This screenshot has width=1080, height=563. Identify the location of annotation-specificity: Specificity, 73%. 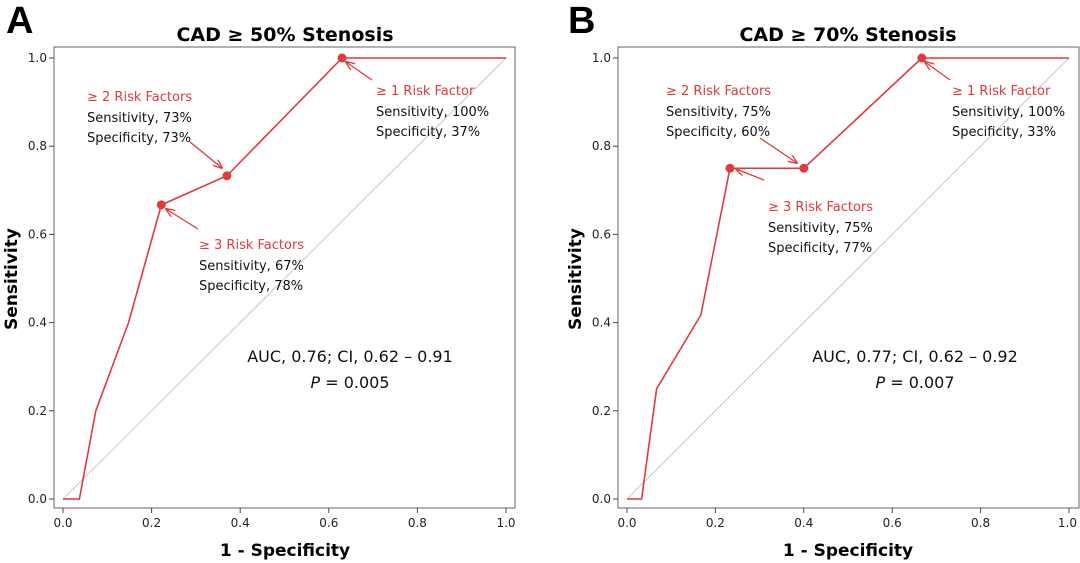
(139, 138).